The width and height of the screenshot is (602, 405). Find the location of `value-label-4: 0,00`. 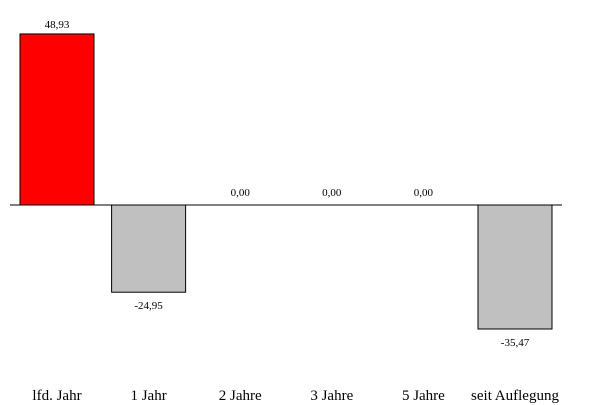

value-label-4: 0,00 is located at coordinates (424, 193).